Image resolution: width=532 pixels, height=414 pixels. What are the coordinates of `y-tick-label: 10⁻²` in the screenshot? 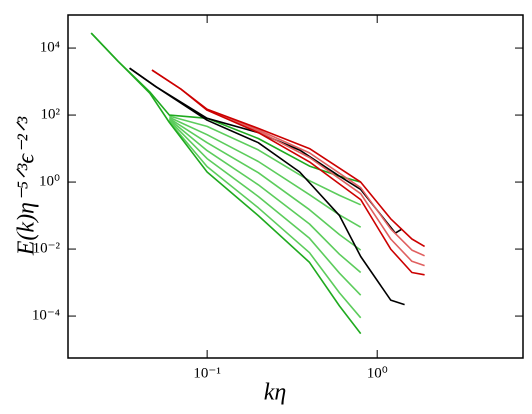 It's located at (47, 248).